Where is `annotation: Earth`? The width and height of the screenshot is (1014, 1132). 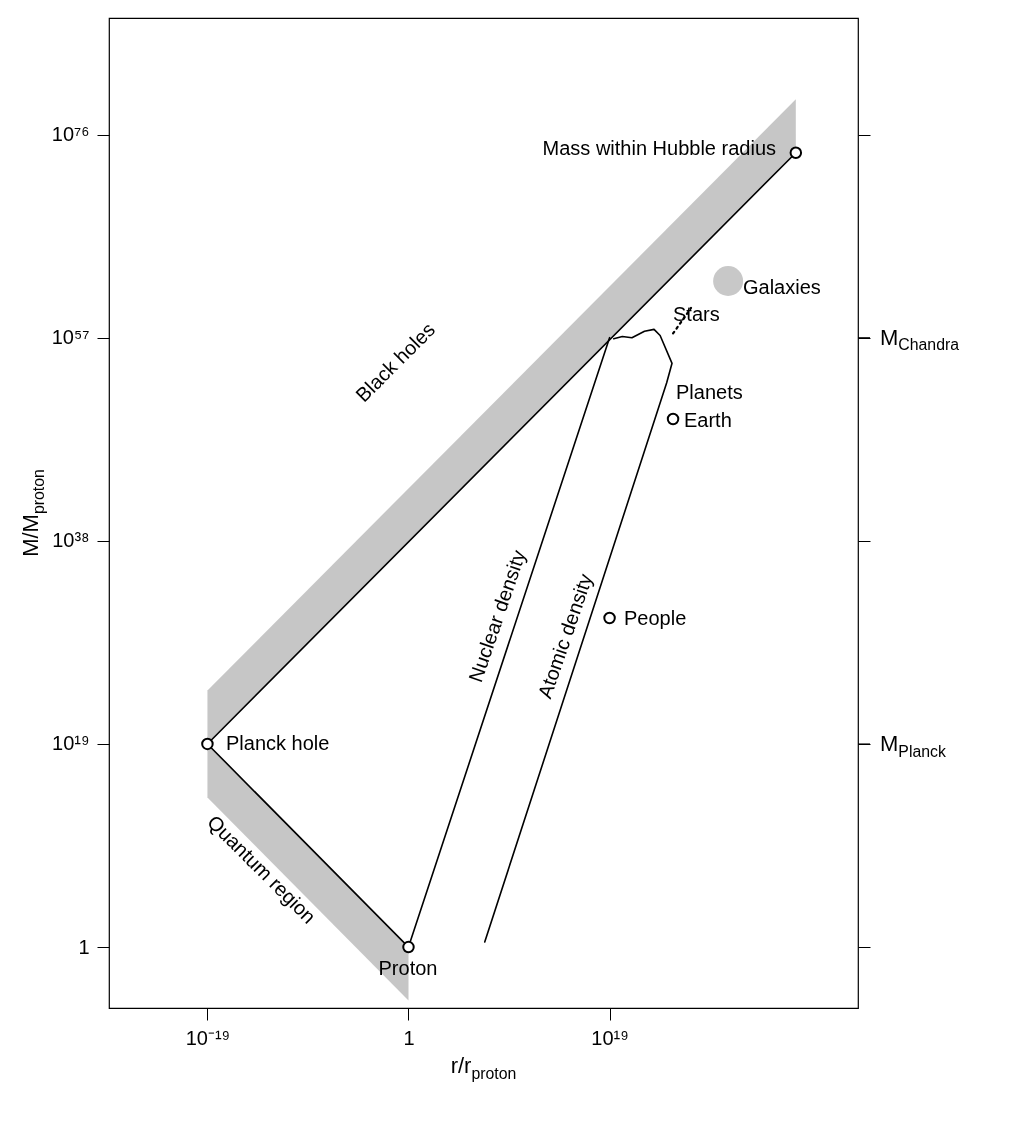 annotation: Earth is located at coordinates (708, 419).